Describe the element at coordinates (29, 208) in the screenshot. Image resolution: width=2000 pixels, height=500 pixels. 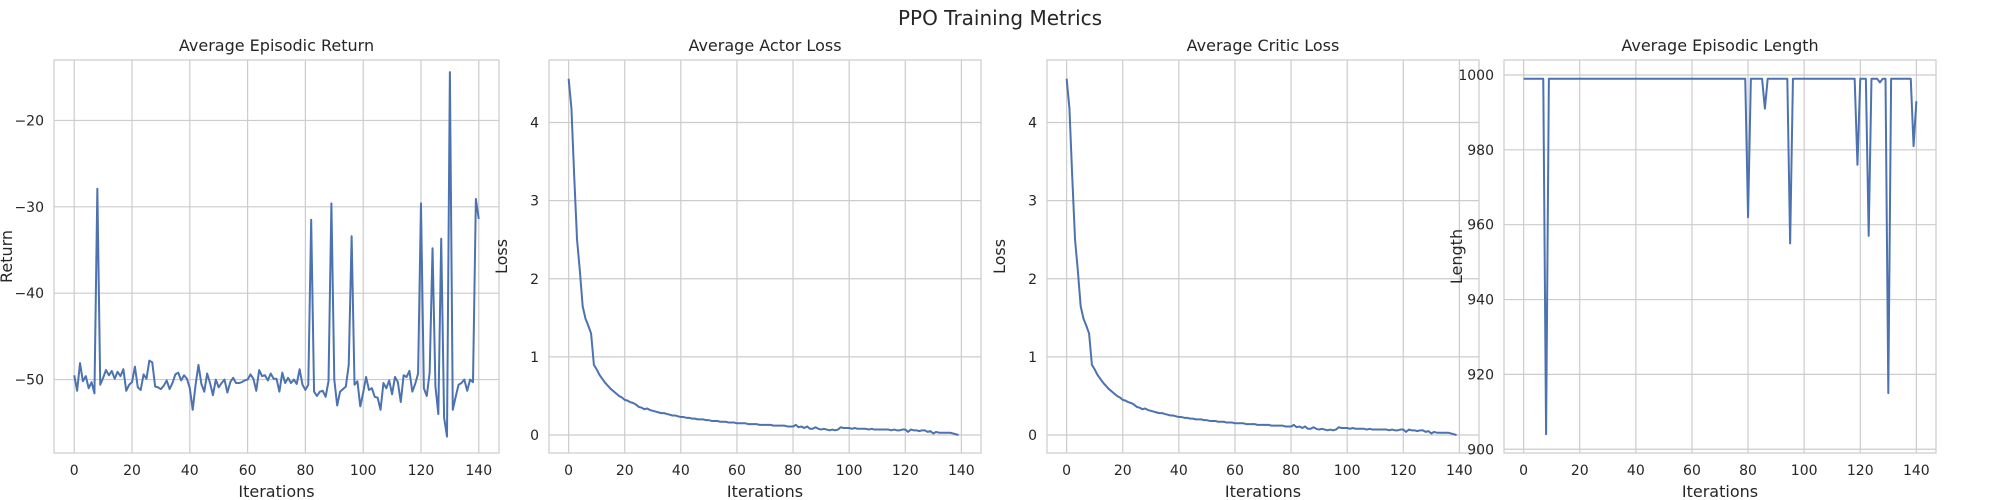
I see `y-tick-label: −30` at that location.